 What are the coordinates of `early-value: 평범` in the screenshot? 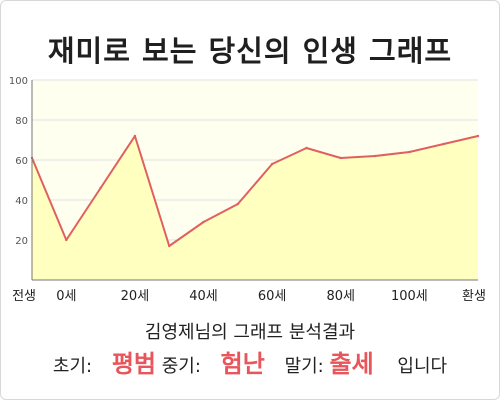 It's located at (133, 364).